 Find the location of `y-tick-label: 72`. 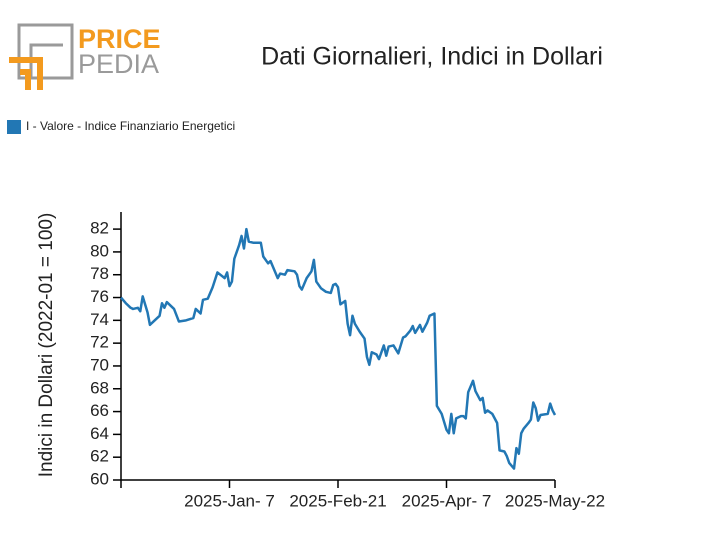

y-tick-label: 72 is located at coordinates (99, 342).